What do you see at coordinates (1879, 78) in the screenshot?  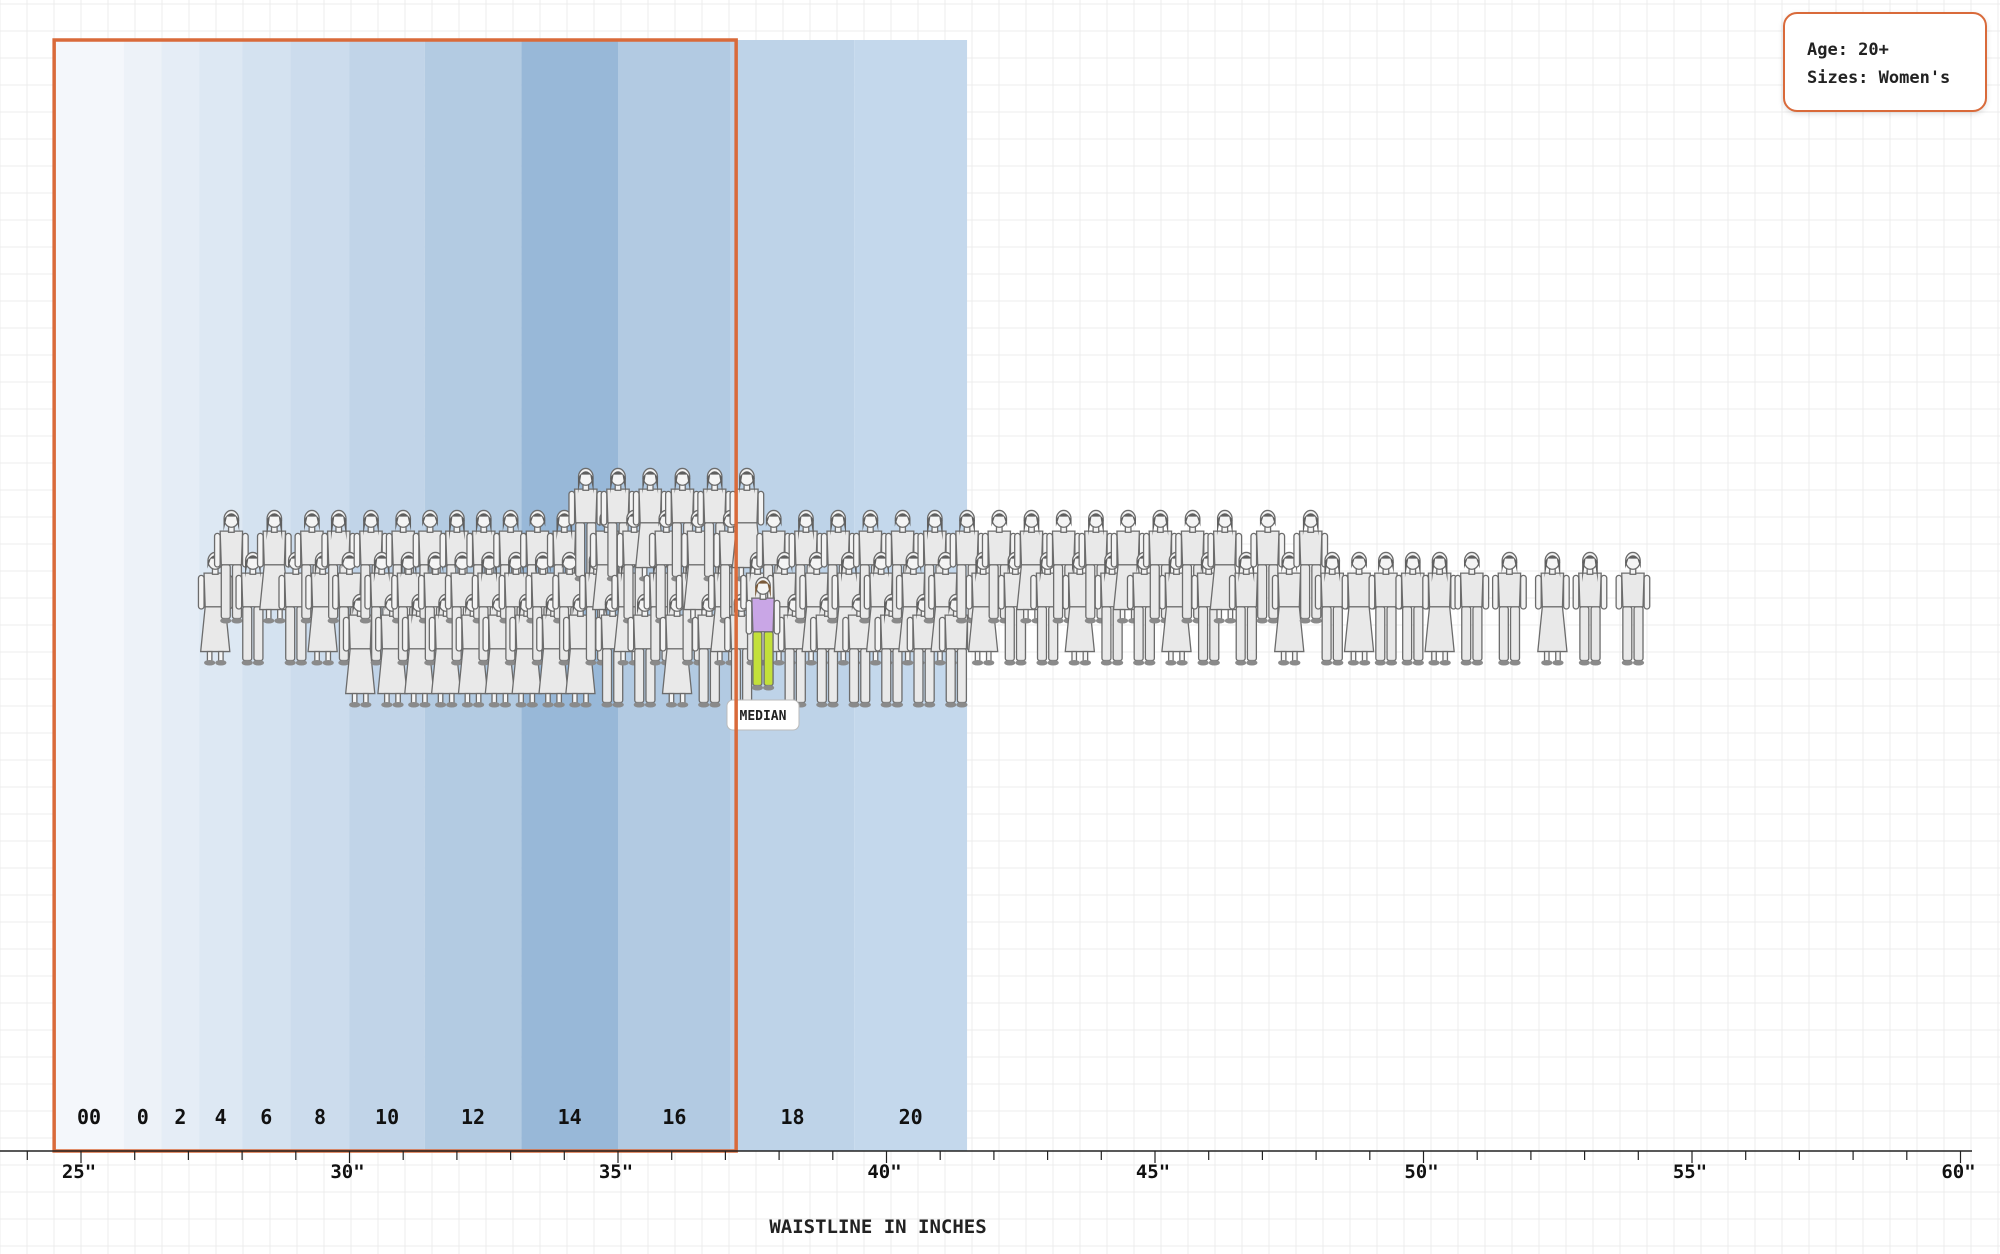 I see `legend-sizes: Sizes: Women's` at bounding box center [1879, 78].